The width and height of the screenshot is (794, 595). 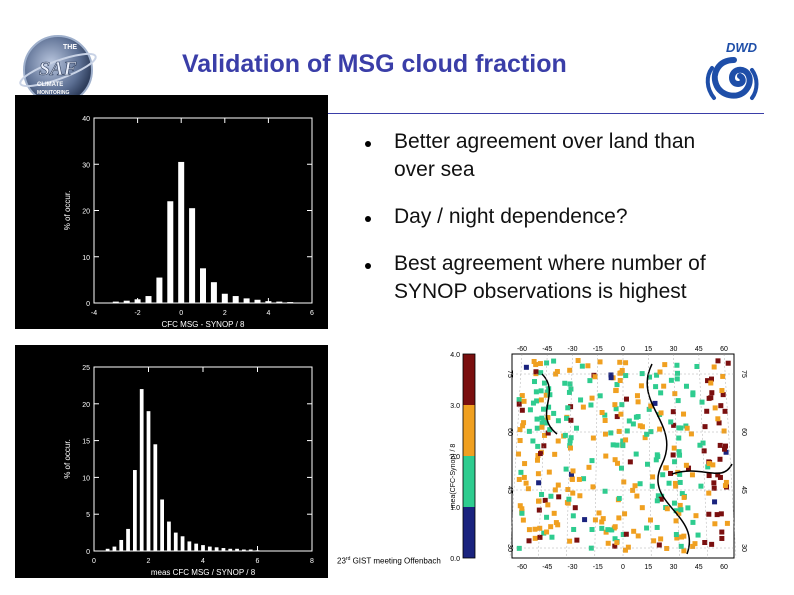 What do you see at coordinates (743, 432) in the screenshot?
I see `lat-tick-label-right: 60` at bounding box center [743, 432].